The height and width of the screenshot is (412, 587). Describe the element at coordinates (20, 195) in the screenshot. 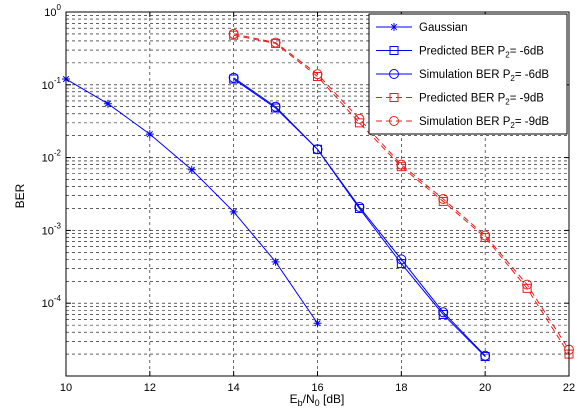

I see `y-axis-label: BER` at that location.